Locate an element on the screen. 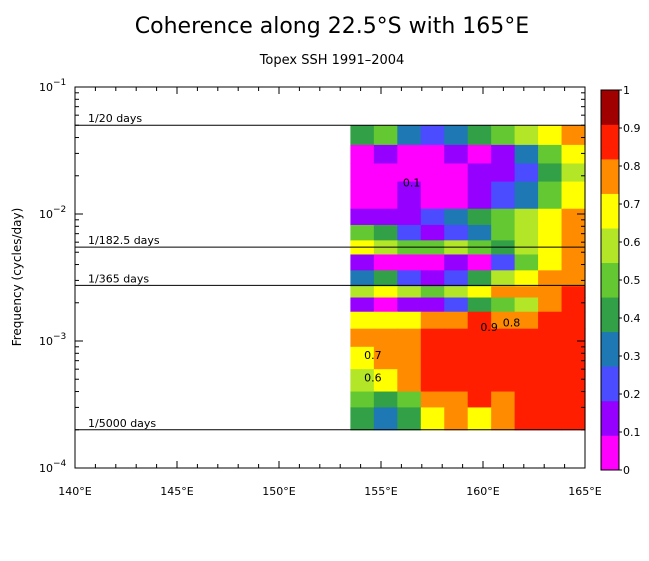 This screenshot has width=649, height=561. colorbar-tick-label: 0.1 is located at coordinates (632, 432).